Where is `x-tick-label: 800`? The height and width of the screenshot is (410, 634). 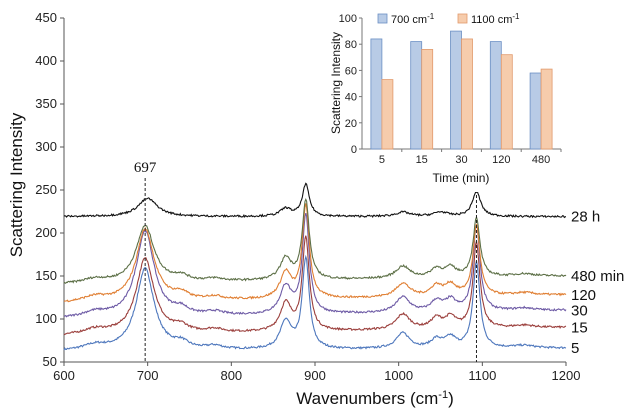 x-tick-label: 800 is located at coordinates (231, 375).